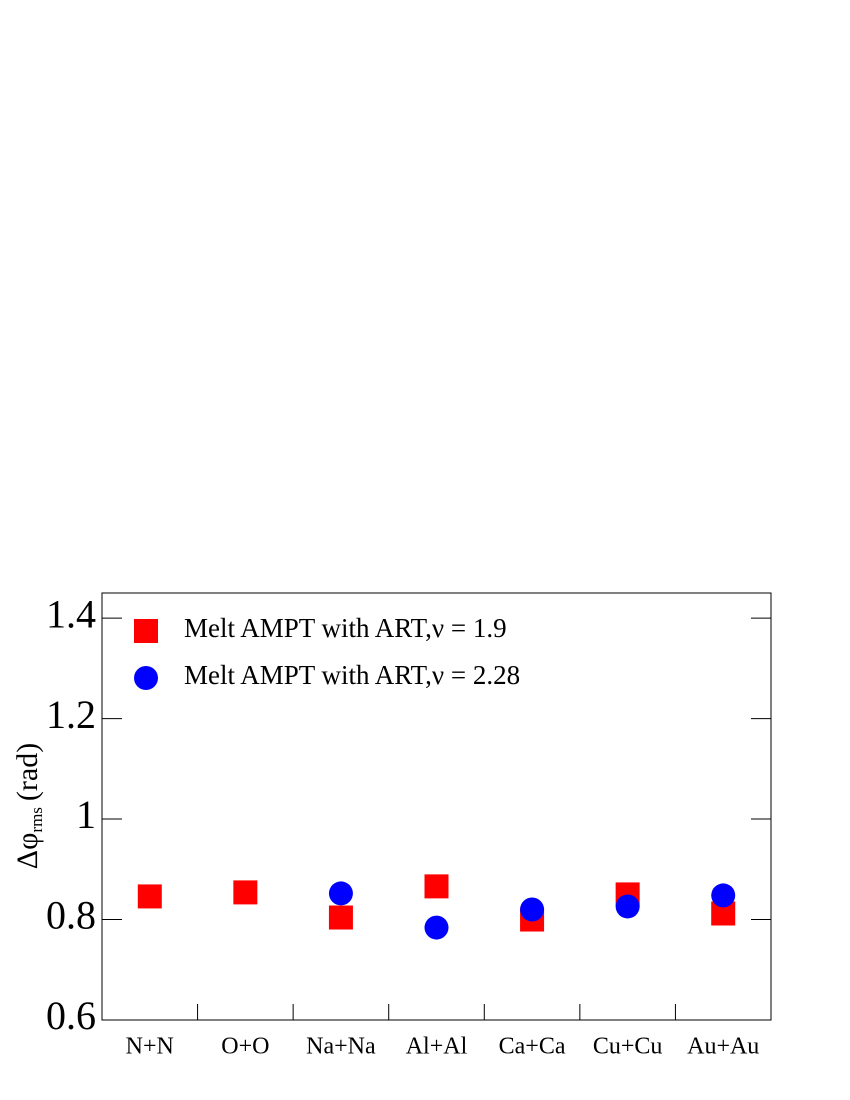 This screenshot has width=850, height=1100. Describe the element at coordinates (245, 1047) in the screenshot. I see `x-tick-label: O+O` at that location.